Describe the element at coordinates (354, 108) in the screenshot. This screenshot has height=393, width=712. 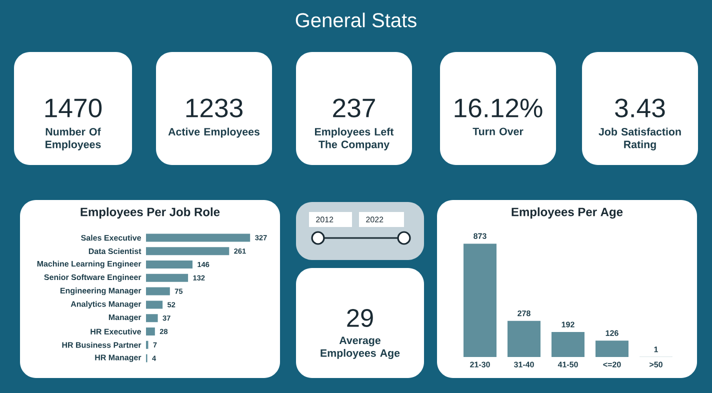
I see `text: 237` at that location.